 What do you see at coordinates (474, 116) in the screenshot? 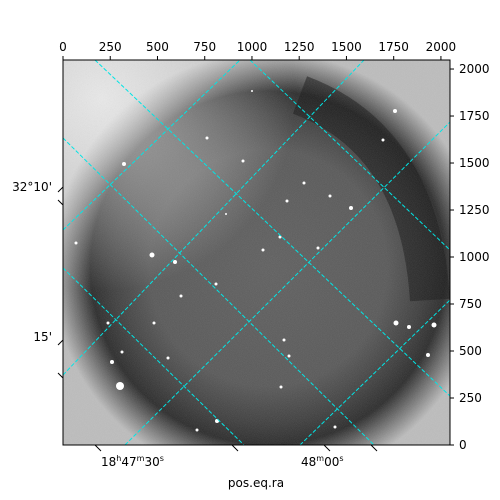
I see `right-tick-label: 1750` at bounding box center [474, 116].